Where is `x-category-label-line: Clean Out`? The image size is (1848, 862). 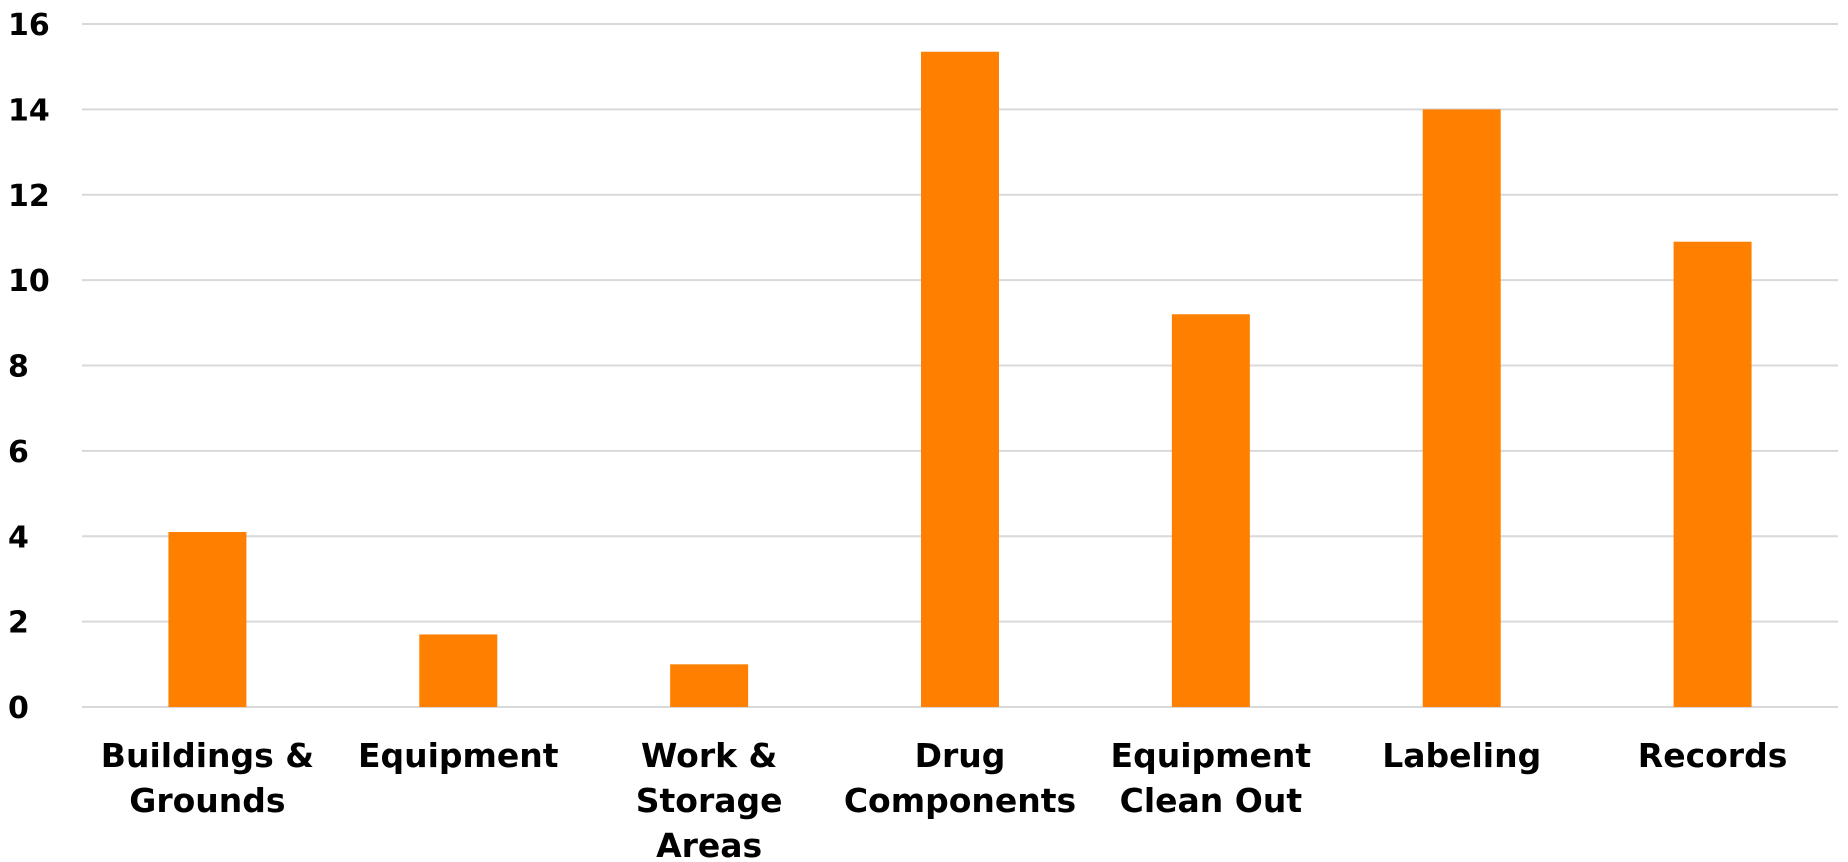
x-category-label-line: Clean Out is located at coordinates (1211, 800).